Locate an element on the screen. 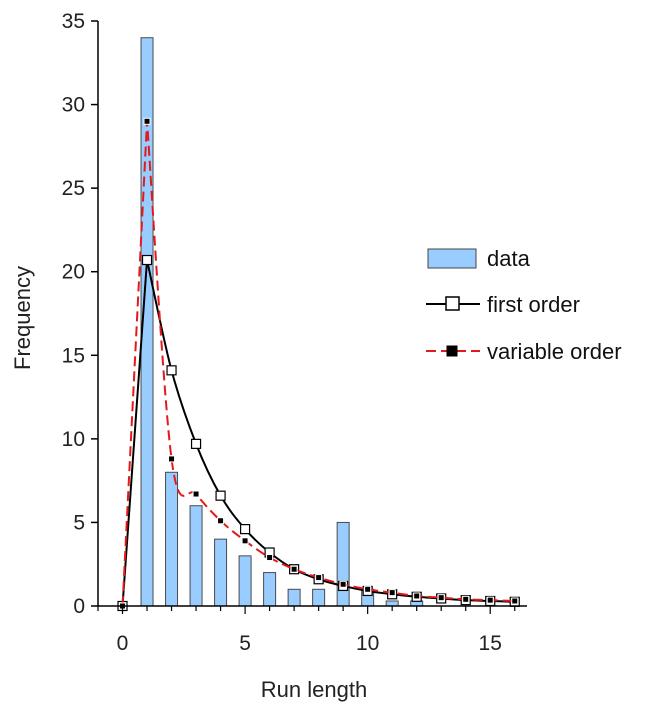 This screenshot has height=705, width=648. legend-label-first-order: first order is located at coordinates (533, 304).